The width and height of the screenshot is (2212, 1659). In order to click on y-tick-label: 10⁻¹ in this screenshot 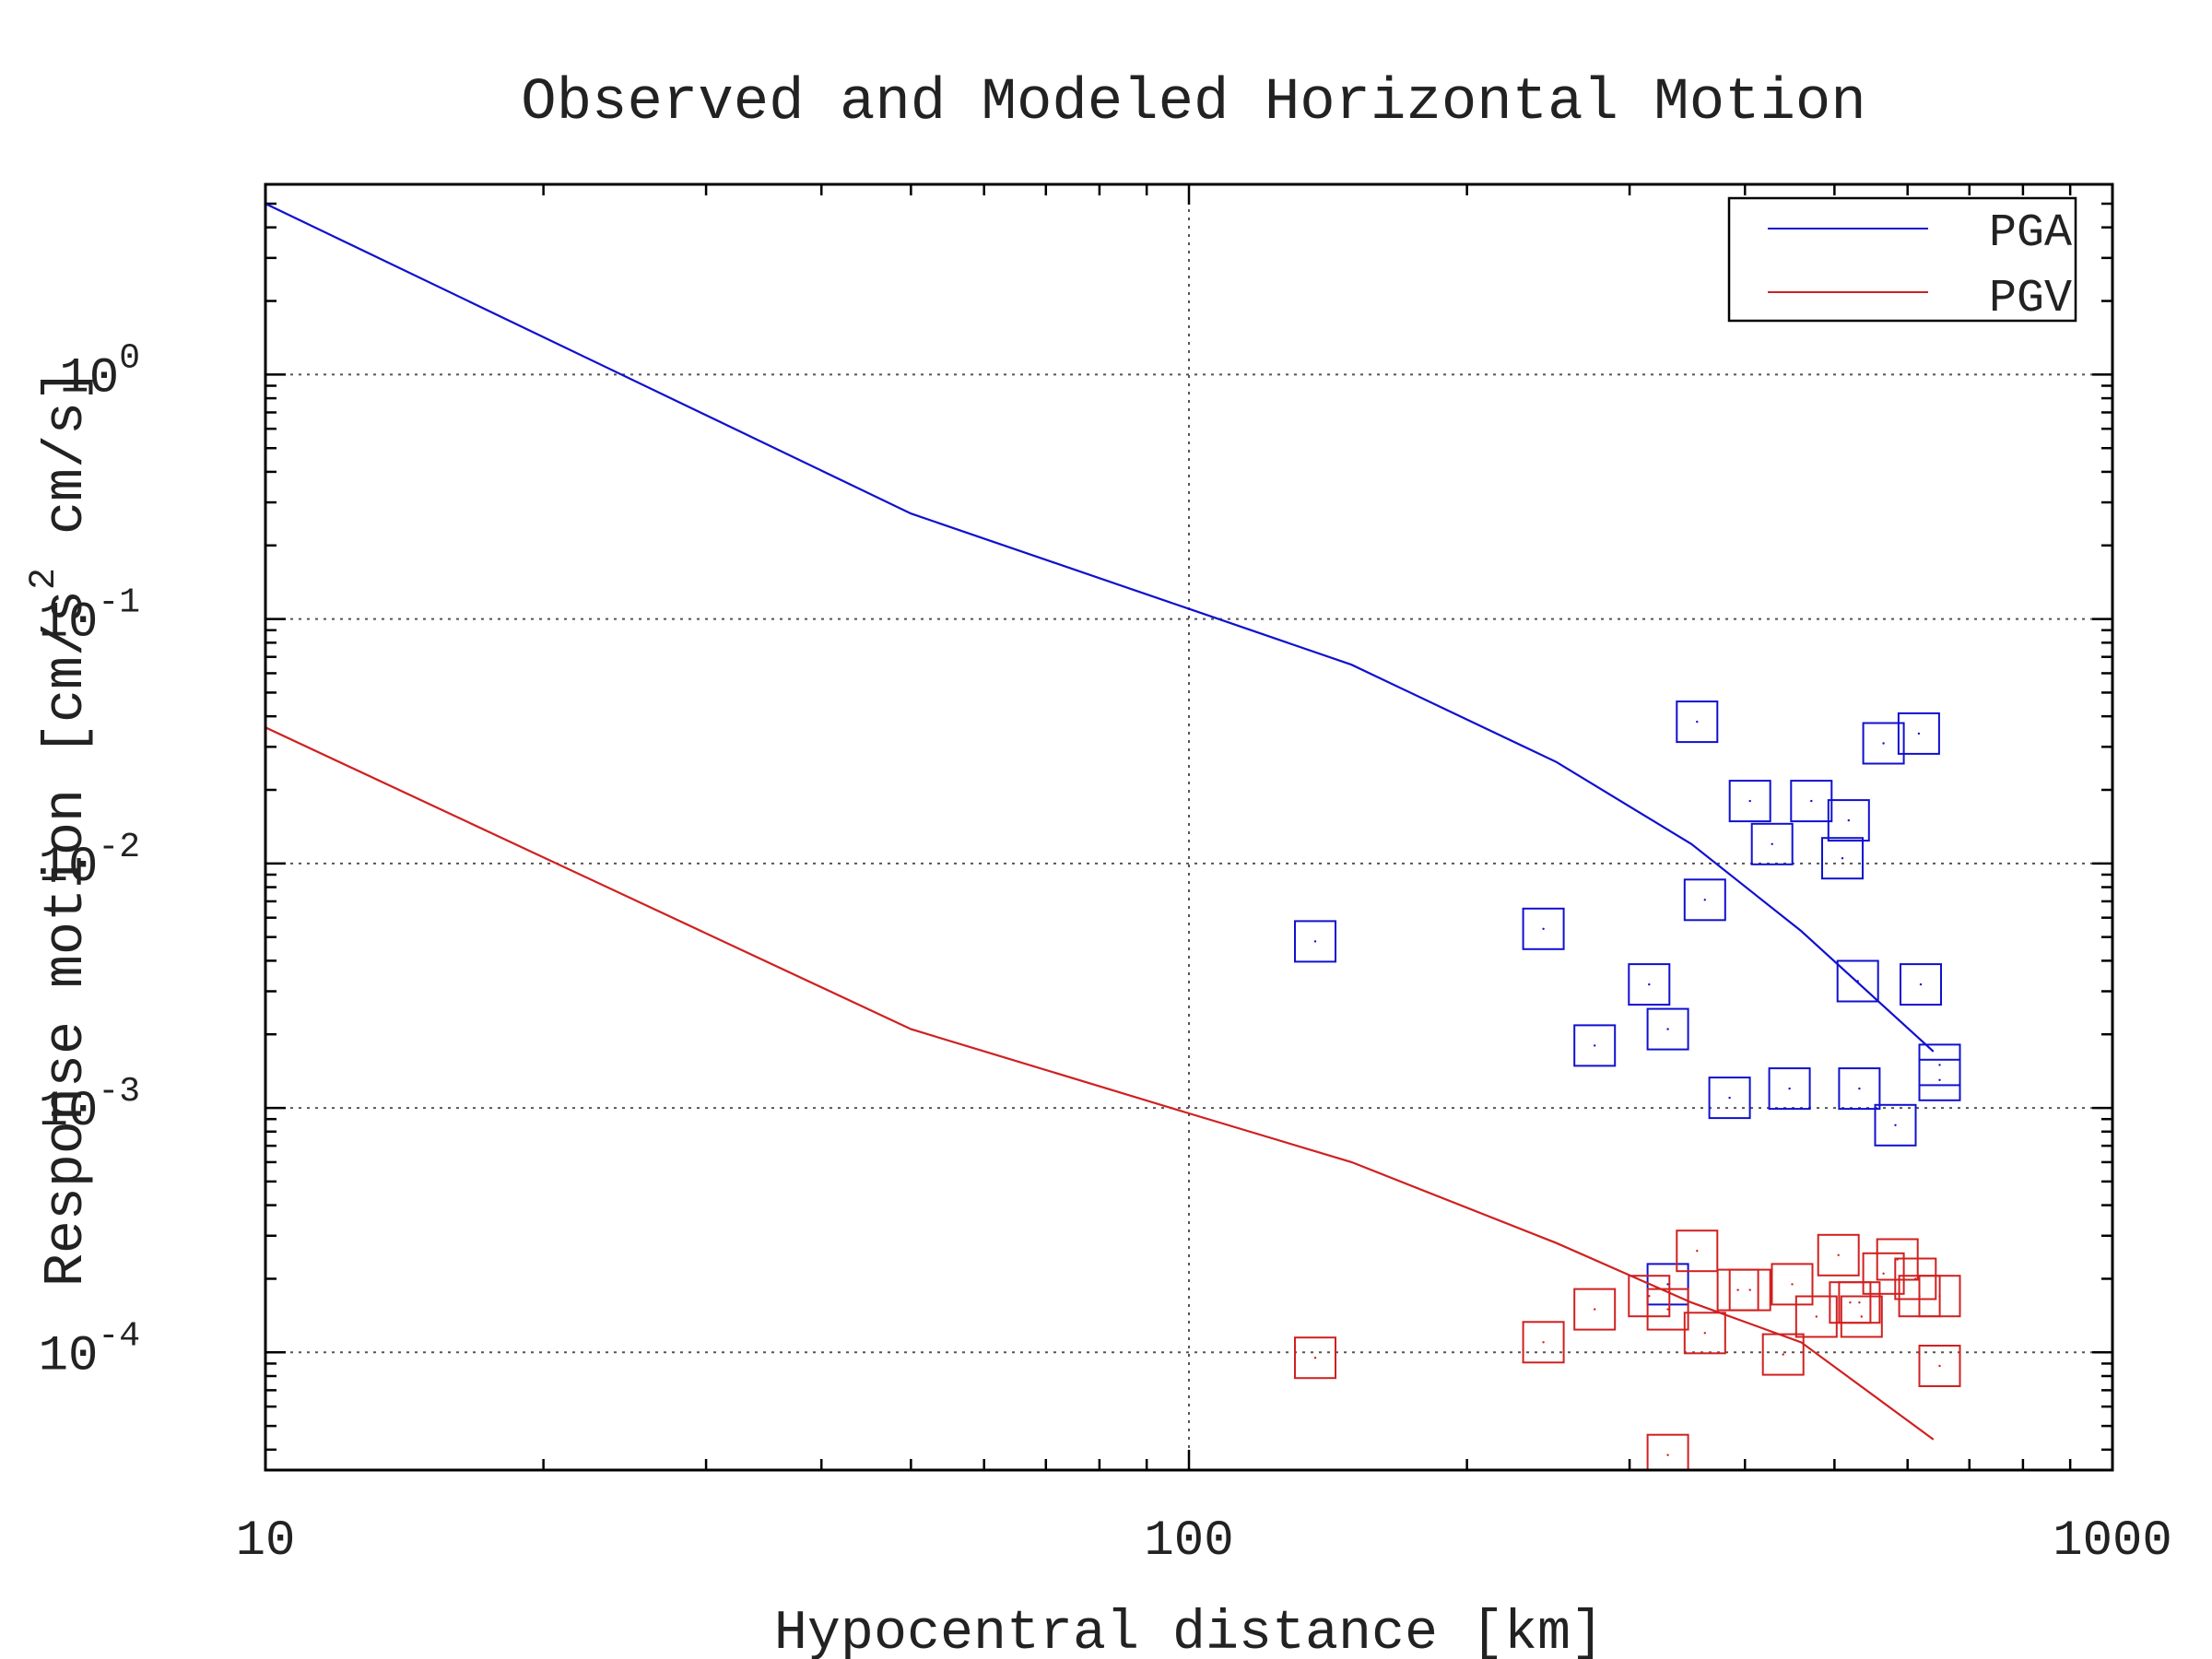, I will do `click(89, 617)`.